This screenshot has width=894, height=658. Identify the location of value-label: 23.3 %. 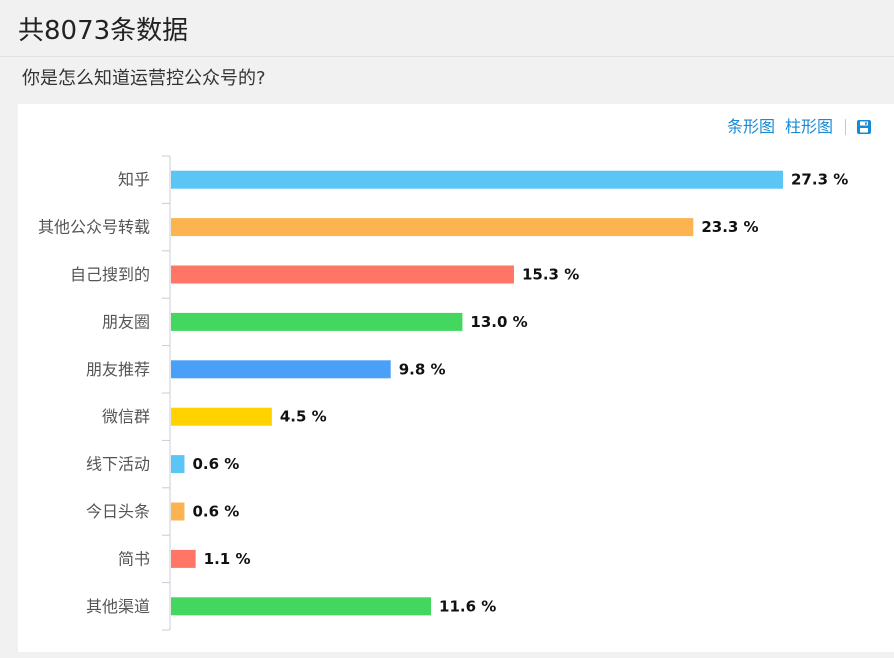
(729, 227).